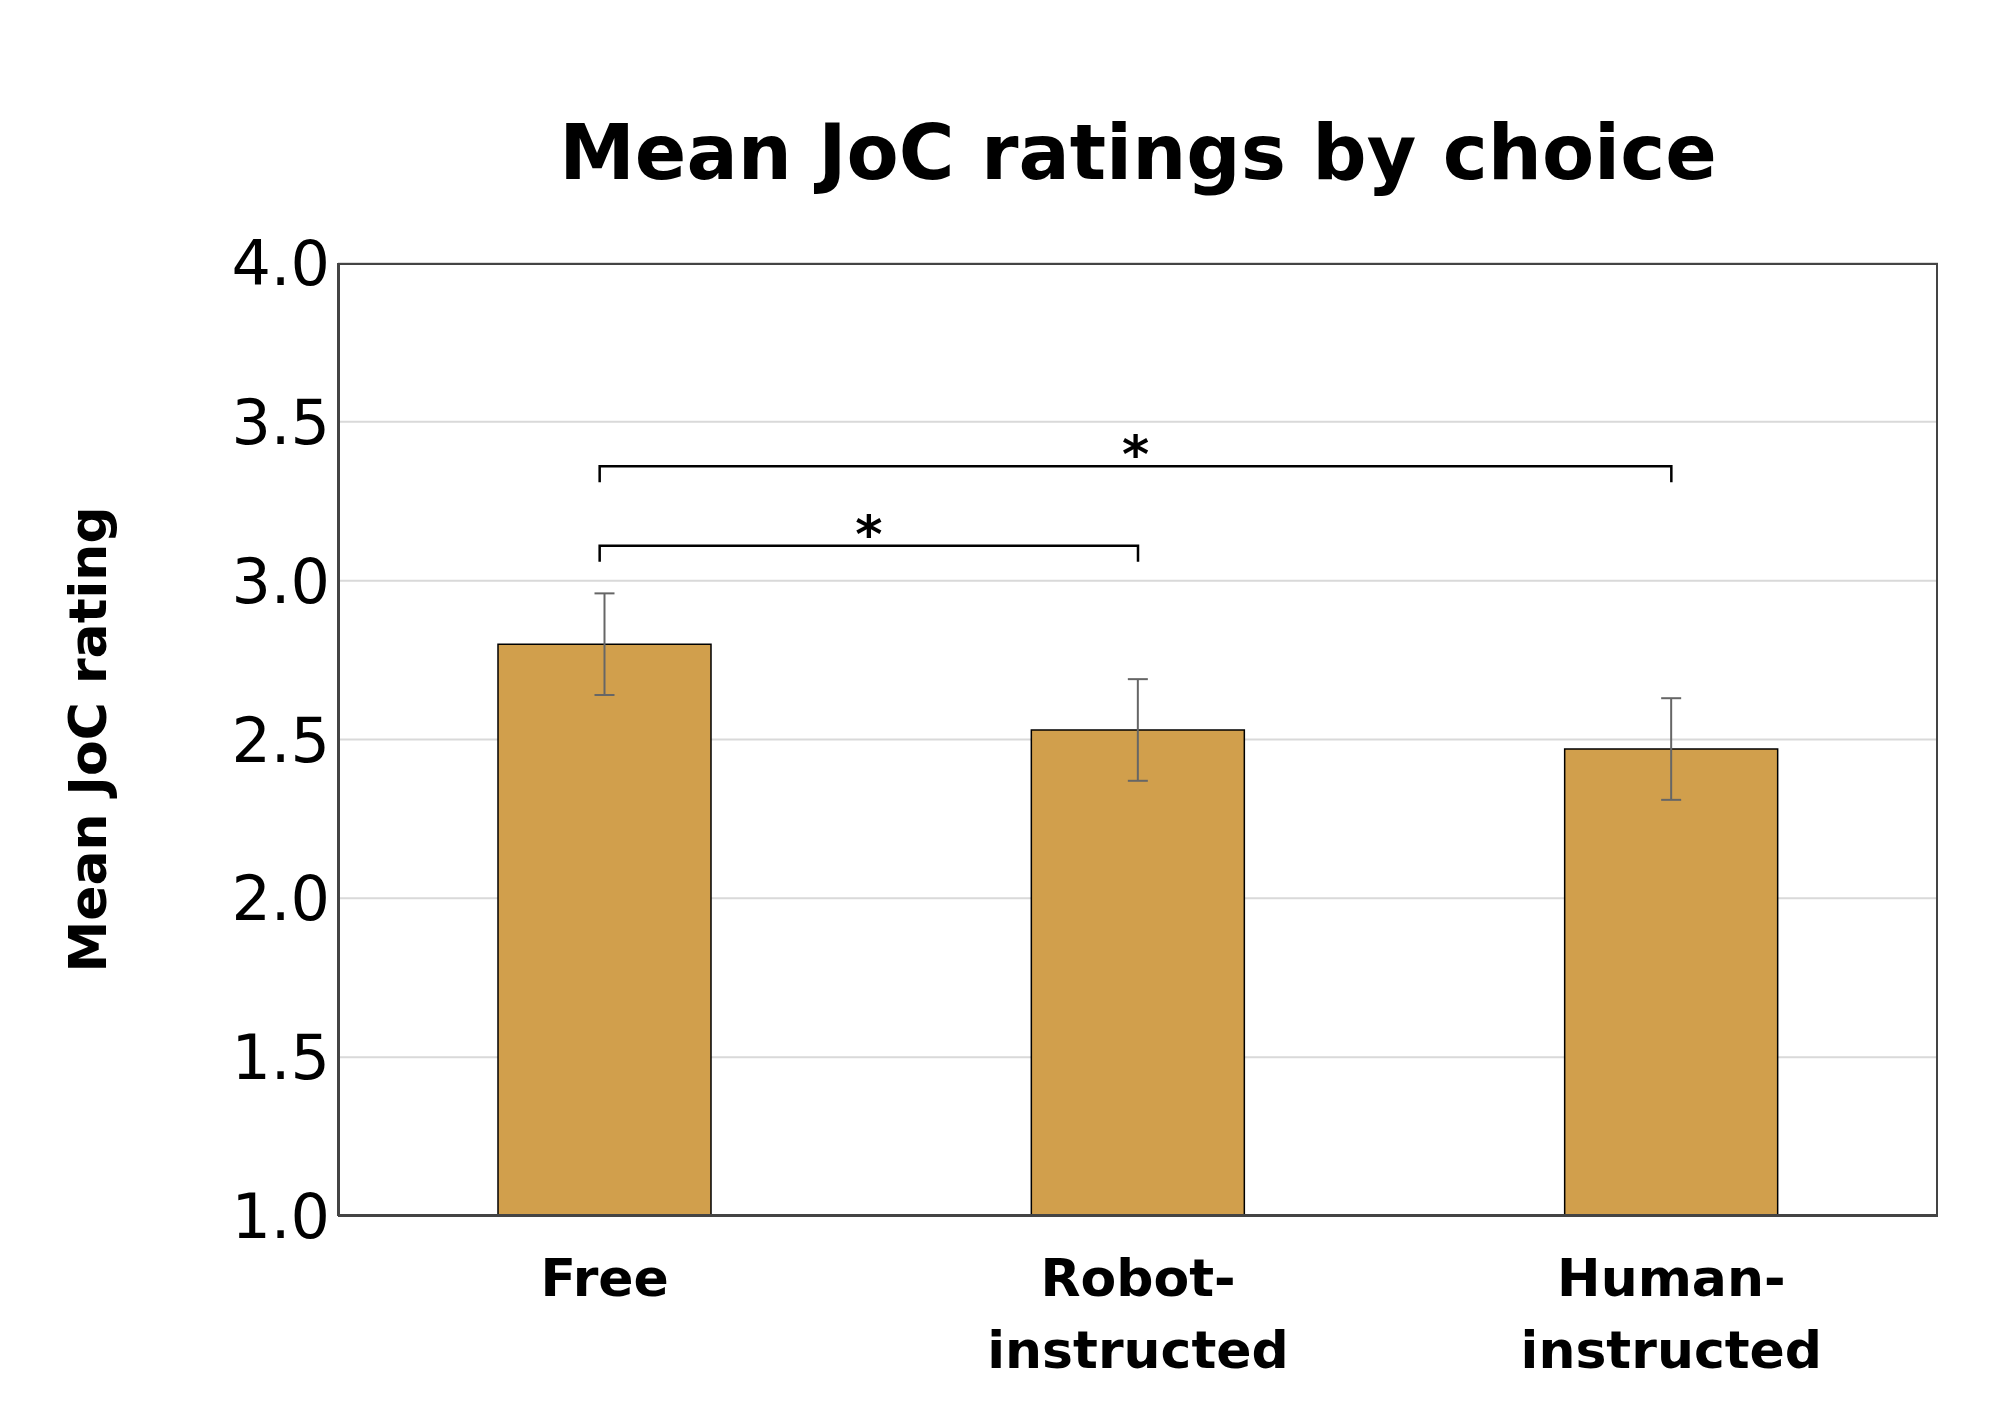 This screenshot has height=1404, width=2008. I want to click on x-tick-label: Robot-instructed, so click(1138, 1314).